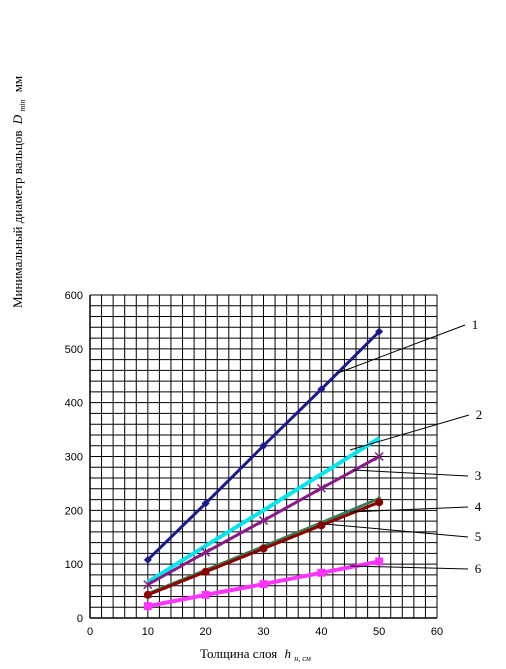  What do you see at coordinates (74, 350) in the screenshot?
I see `y-tick-label: 500` at bounding box center [74, 350].